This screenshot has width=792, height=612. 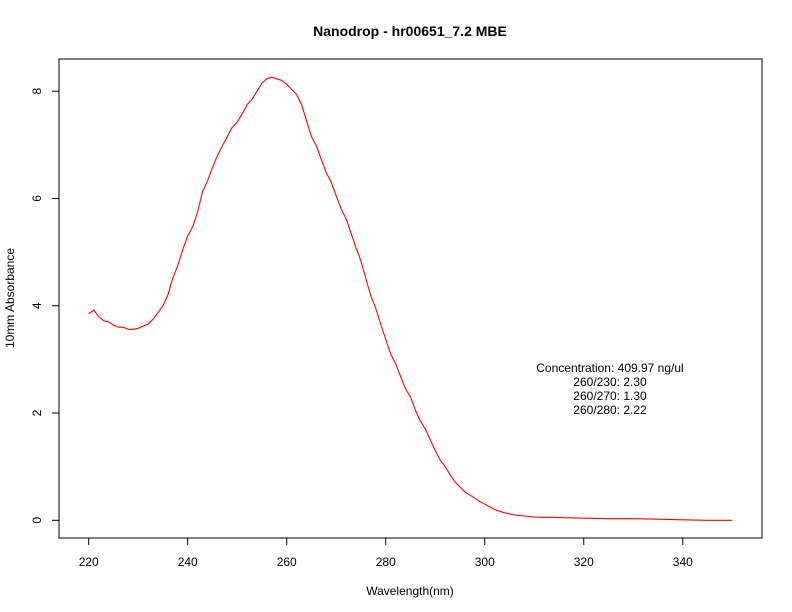 What do you see at coordinates (37, 412) in the screenshot?
I see `y-tick-label: 2` at bounding box center [37, 412].